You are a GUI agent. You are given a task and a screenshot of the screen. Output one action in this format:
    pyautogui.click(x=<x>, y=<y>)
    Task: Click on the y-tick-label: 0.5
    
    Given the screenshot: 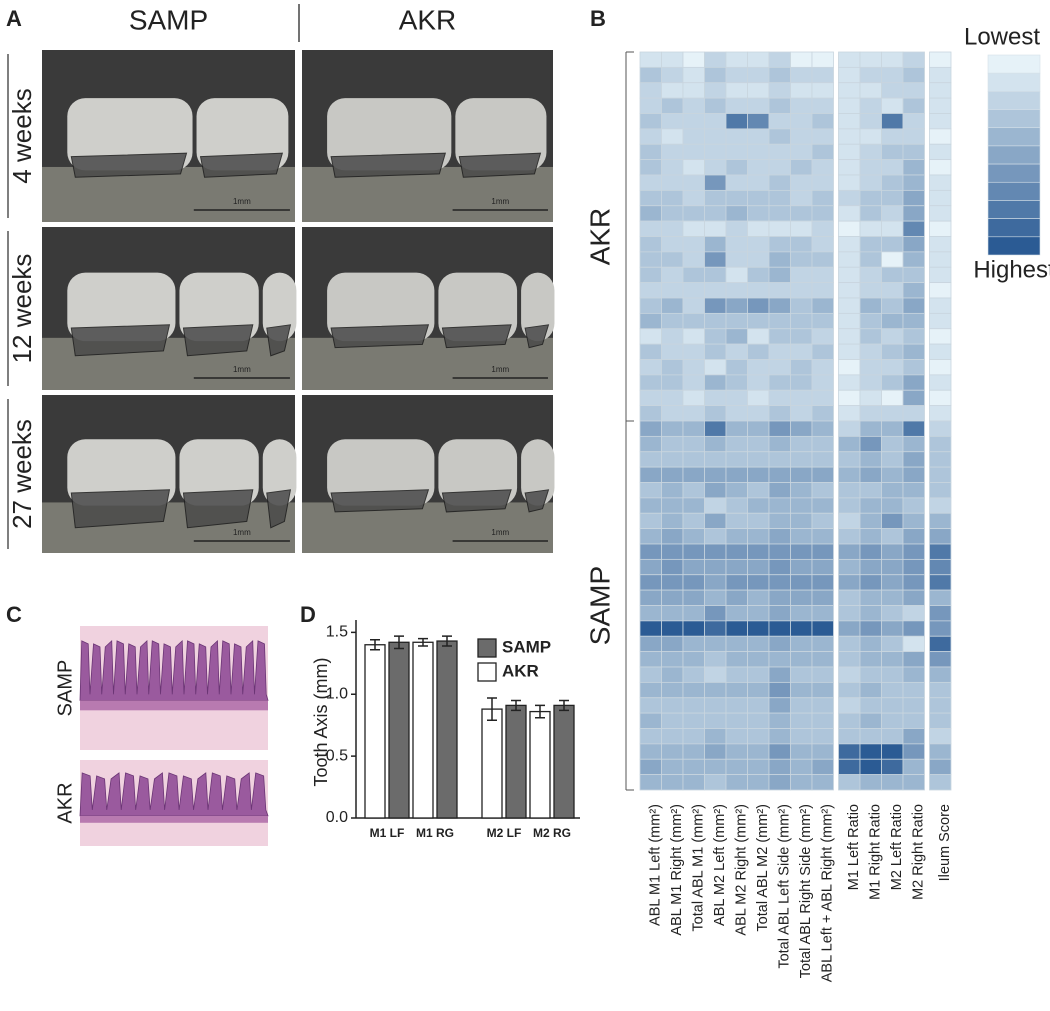 What is the action you would take?
    pyautogui.click(x=337, y=755)
    